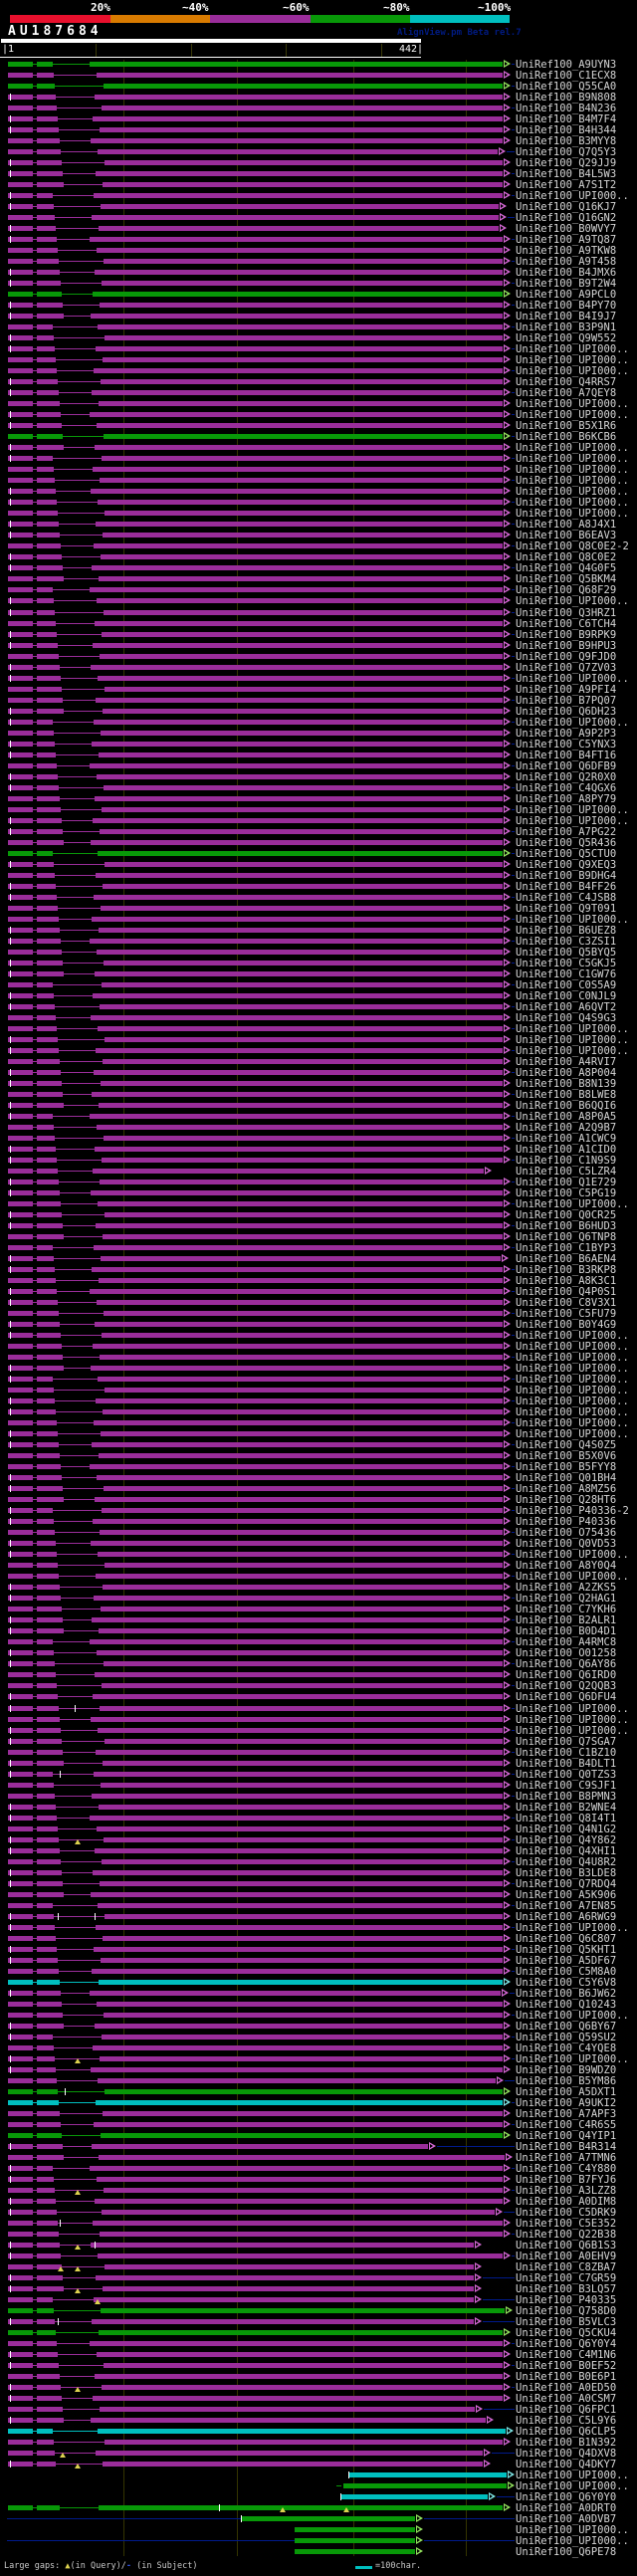 The height and width of the screenshot is (2576, 637). I want to click on hit-label: UniRef100_C4JSB8, so click(566, 898).